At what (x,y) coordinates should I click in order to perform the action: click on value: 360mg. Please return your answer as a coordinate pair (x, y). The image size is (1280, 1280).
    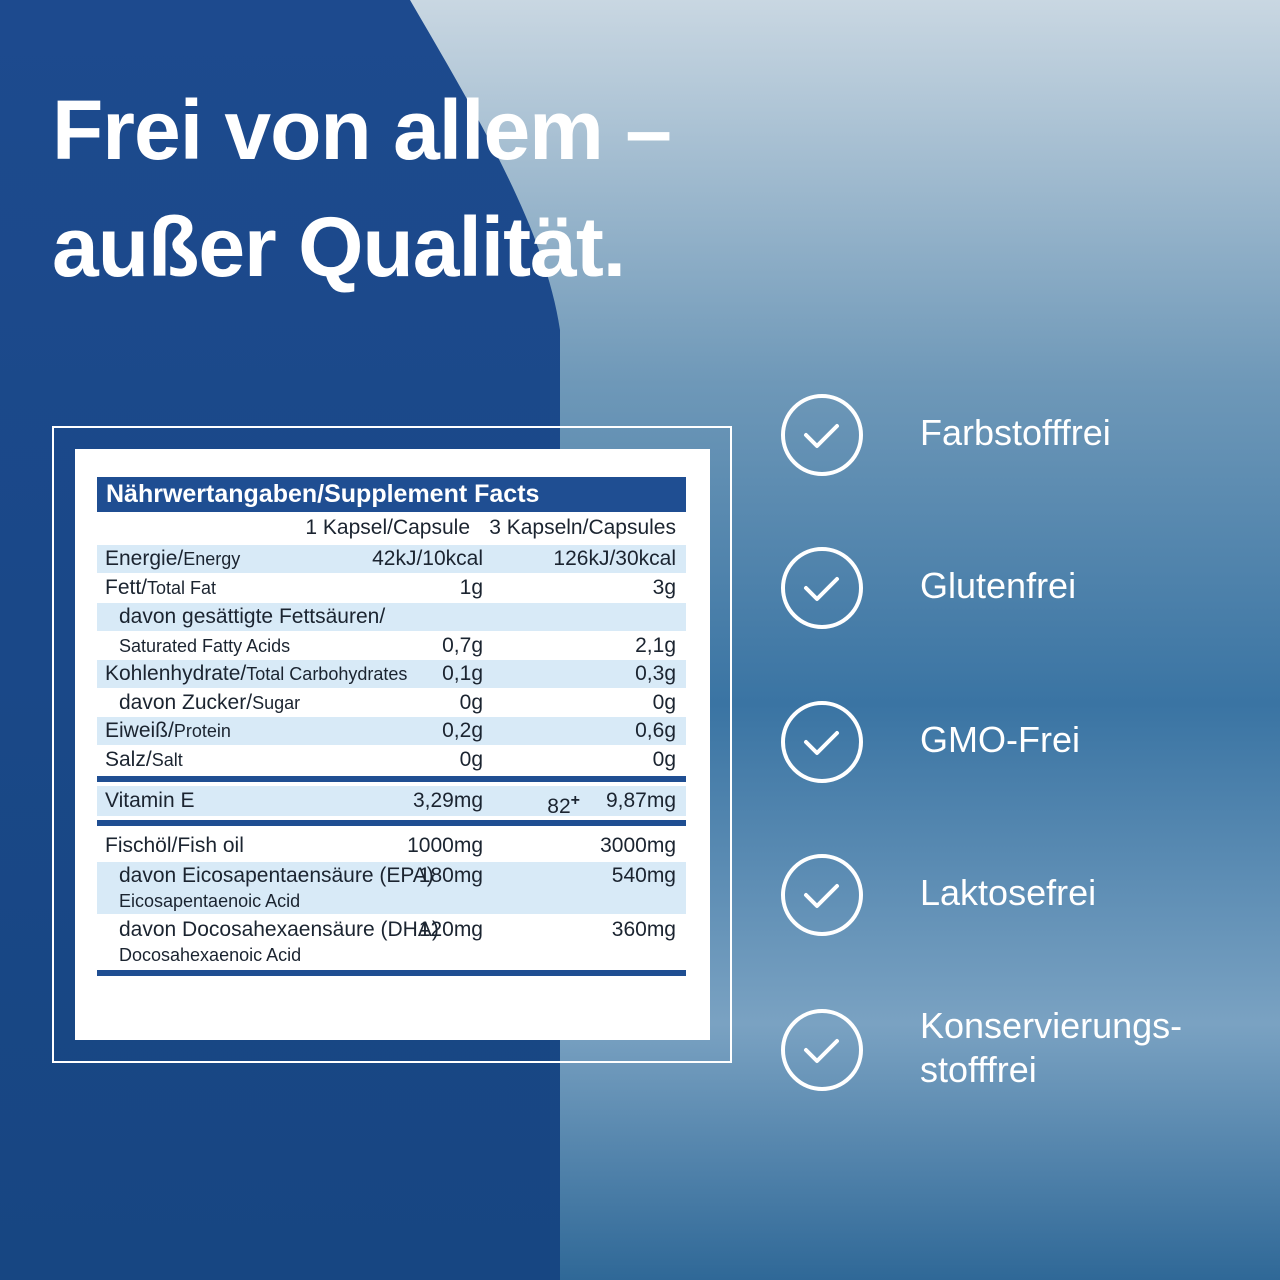
    Looking at the image, I should click on (643, 929).